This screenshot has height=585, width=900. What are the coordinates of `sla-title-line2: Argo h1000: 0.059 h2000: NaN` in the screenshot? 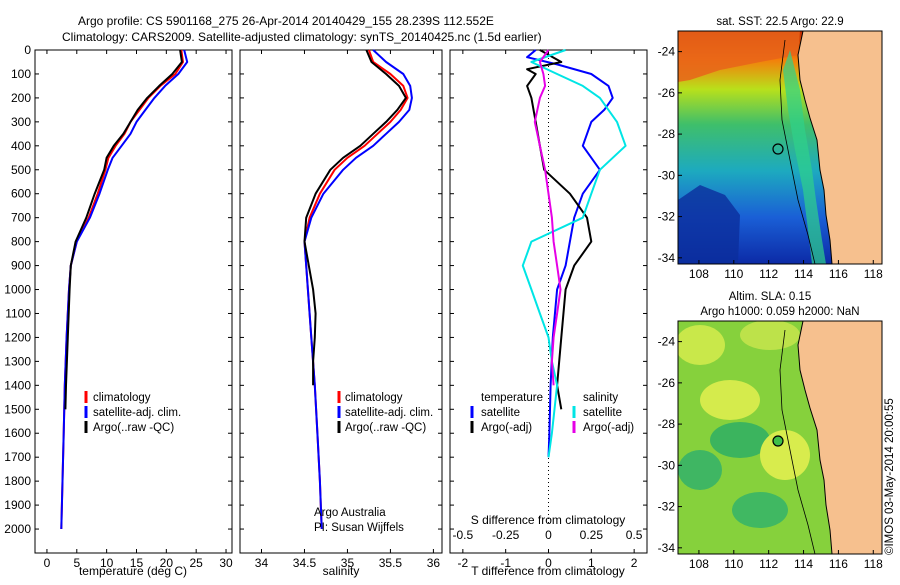 It's located at (779, 312).